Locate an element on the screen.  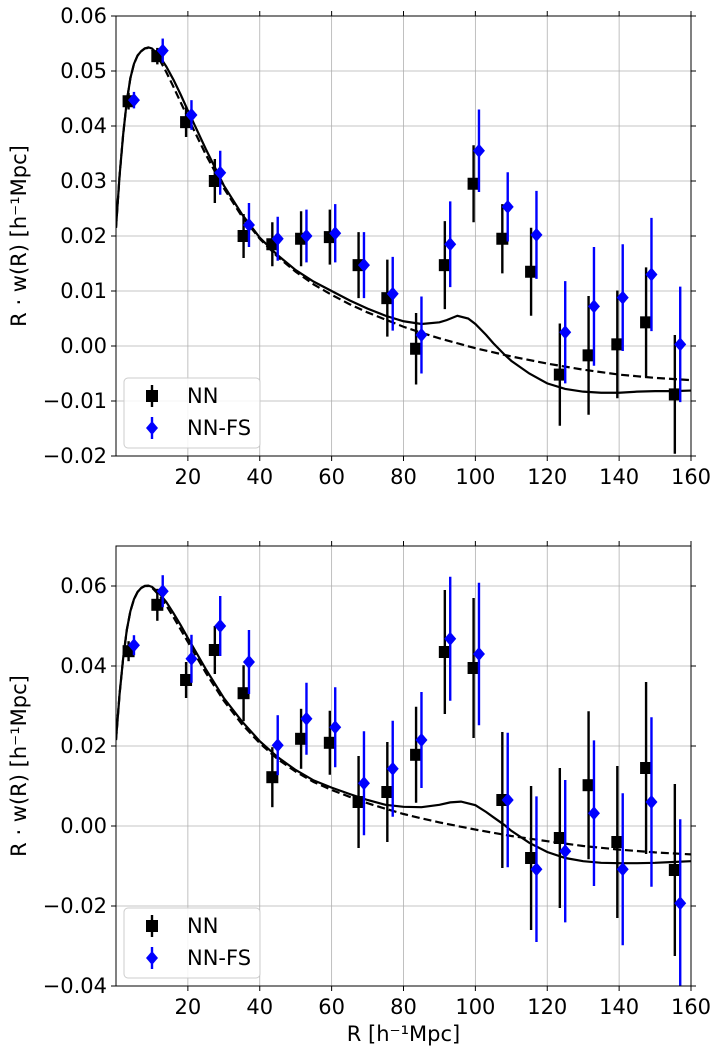
y-tick-label: −0.04 is located at coordinates (75, 986).